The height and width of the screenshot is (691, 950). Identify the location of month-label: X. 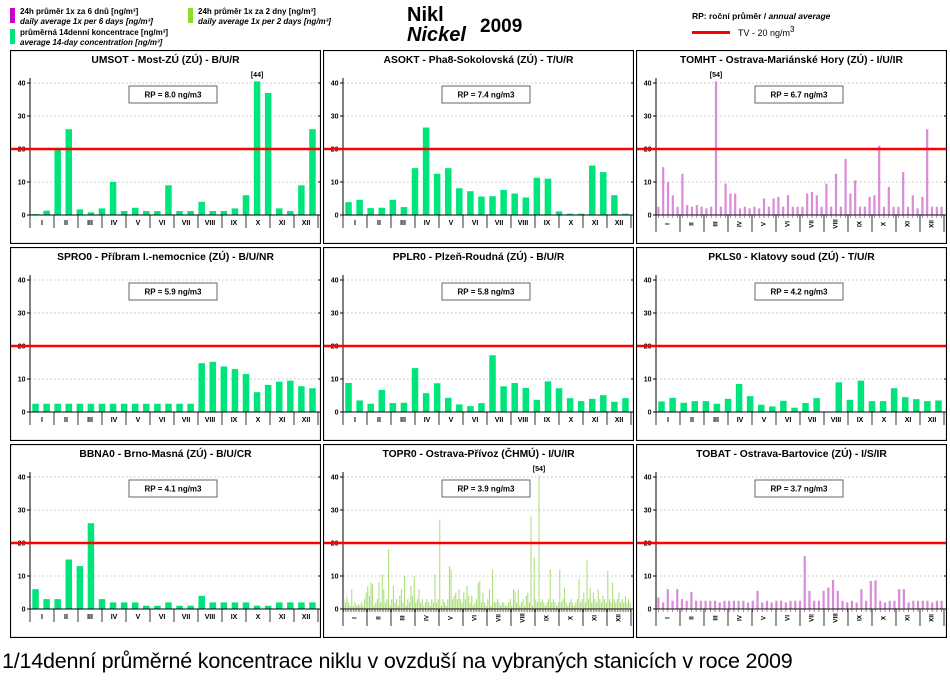
(884, 223).